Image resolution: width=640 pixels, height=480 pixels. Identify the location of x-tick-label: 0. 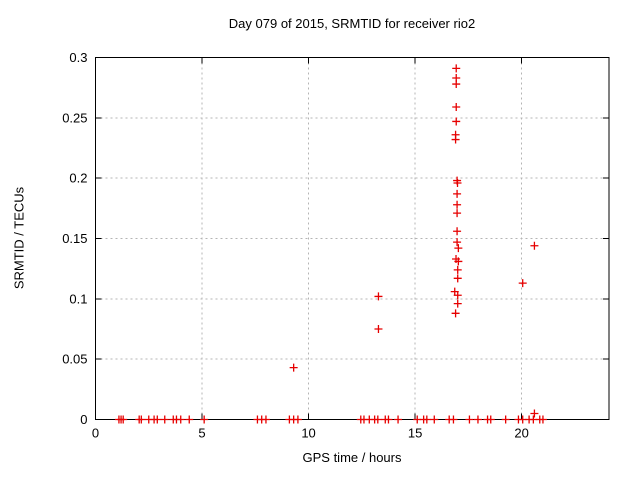
(95, 433).